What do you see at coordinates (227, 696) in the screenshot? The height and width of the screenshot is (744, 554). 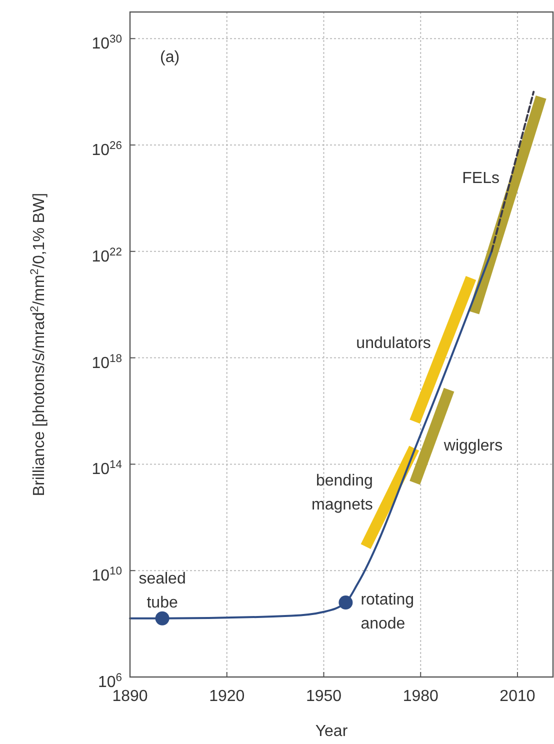 I see `x-tick-label: 1920` at bounding box center [227, 696].